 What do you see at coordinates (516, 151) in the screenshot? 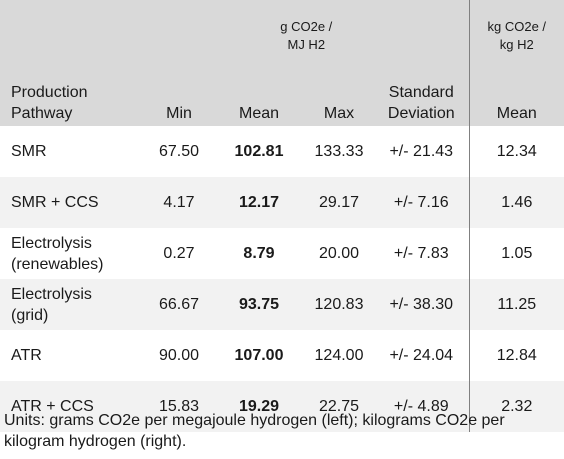
I see `cell-mean-kg: 12.34` at bounding box center [516, 151].